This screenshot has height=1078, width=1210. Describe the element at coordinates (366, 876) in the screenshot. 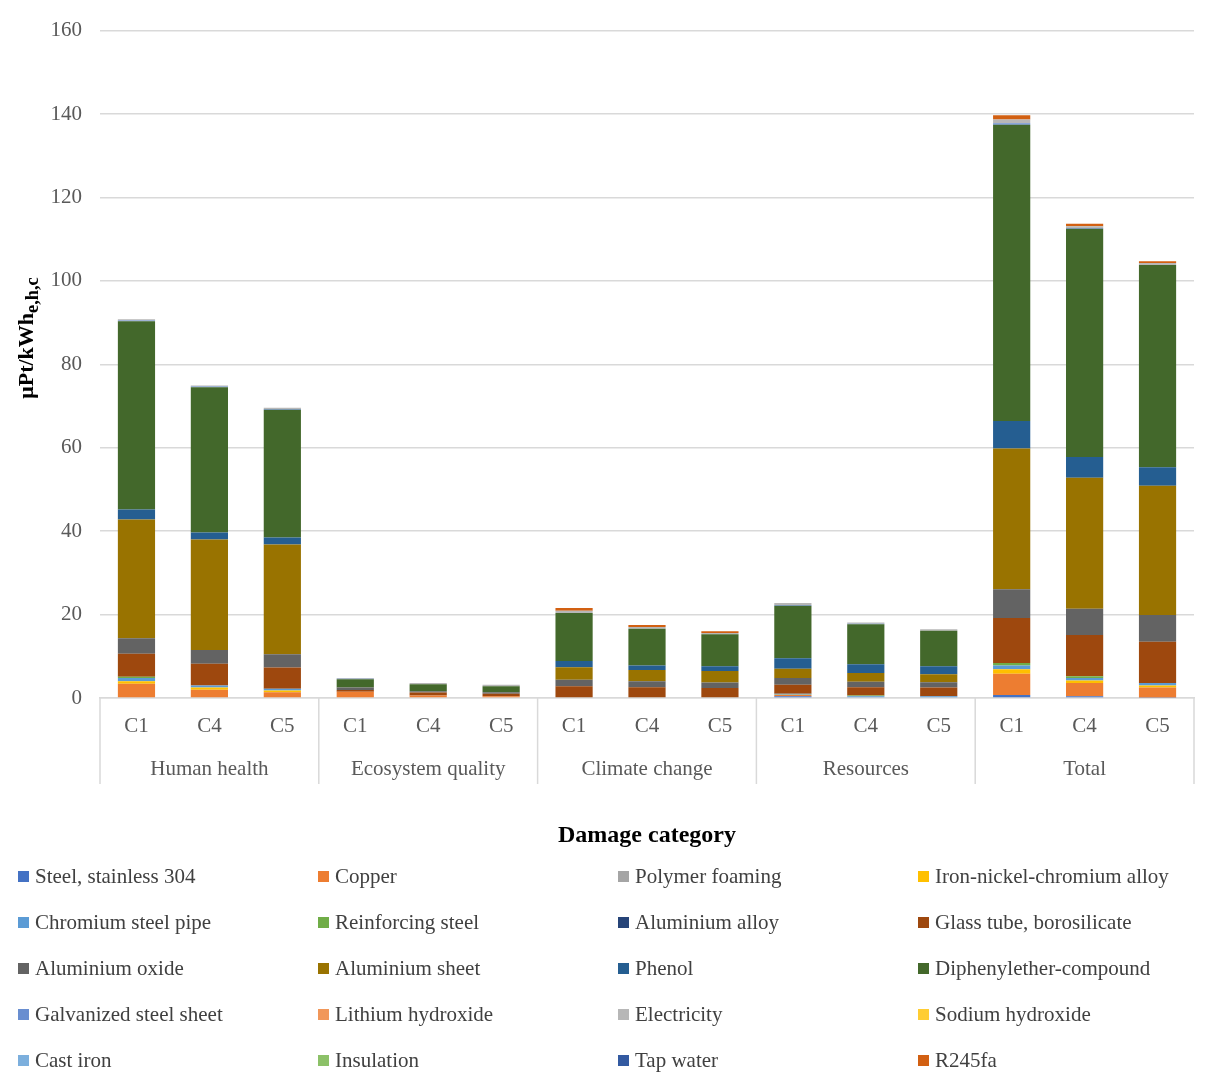

I see `legend-label: Copper` at that location.